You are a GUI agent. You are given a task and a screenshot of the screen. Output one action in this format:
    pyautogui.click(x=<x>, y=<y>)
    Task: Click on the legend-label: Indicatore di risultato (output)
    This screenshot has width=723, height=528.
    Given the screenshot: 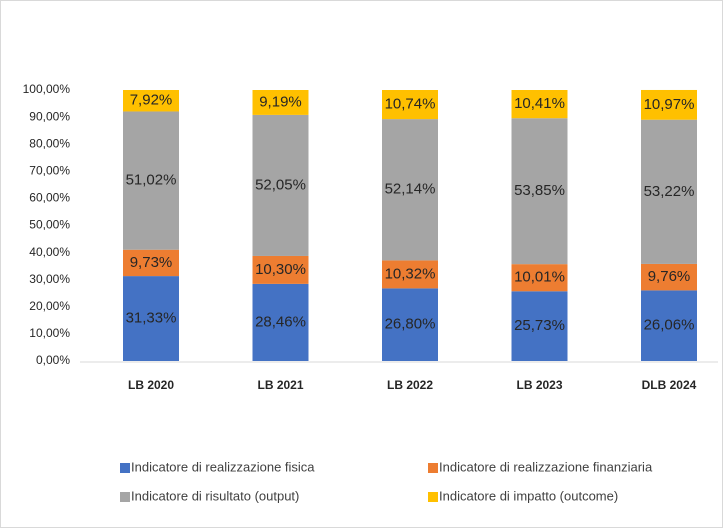 What is the action you would take?
    pyautogui.click(x=215, y=495)
    